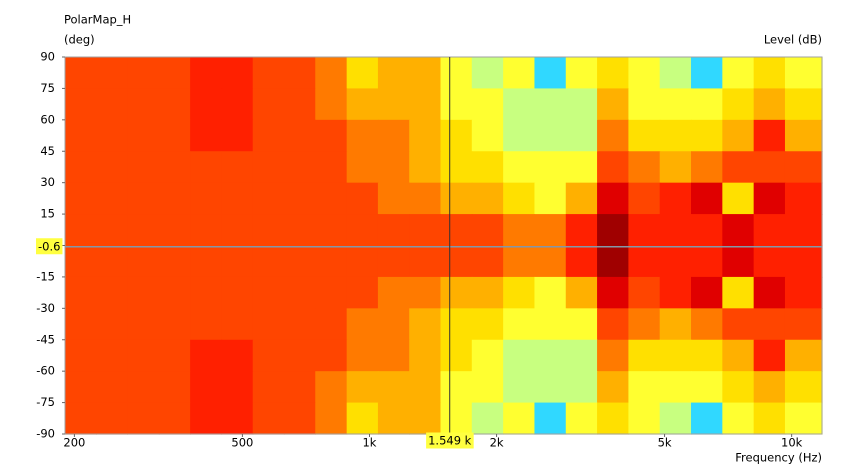 Image resolution: width=848 pixels, height=469 pixels. Describe the element at coordinates (242, 443) in the screenshot. I see `x-tick-label: 500` at that location.